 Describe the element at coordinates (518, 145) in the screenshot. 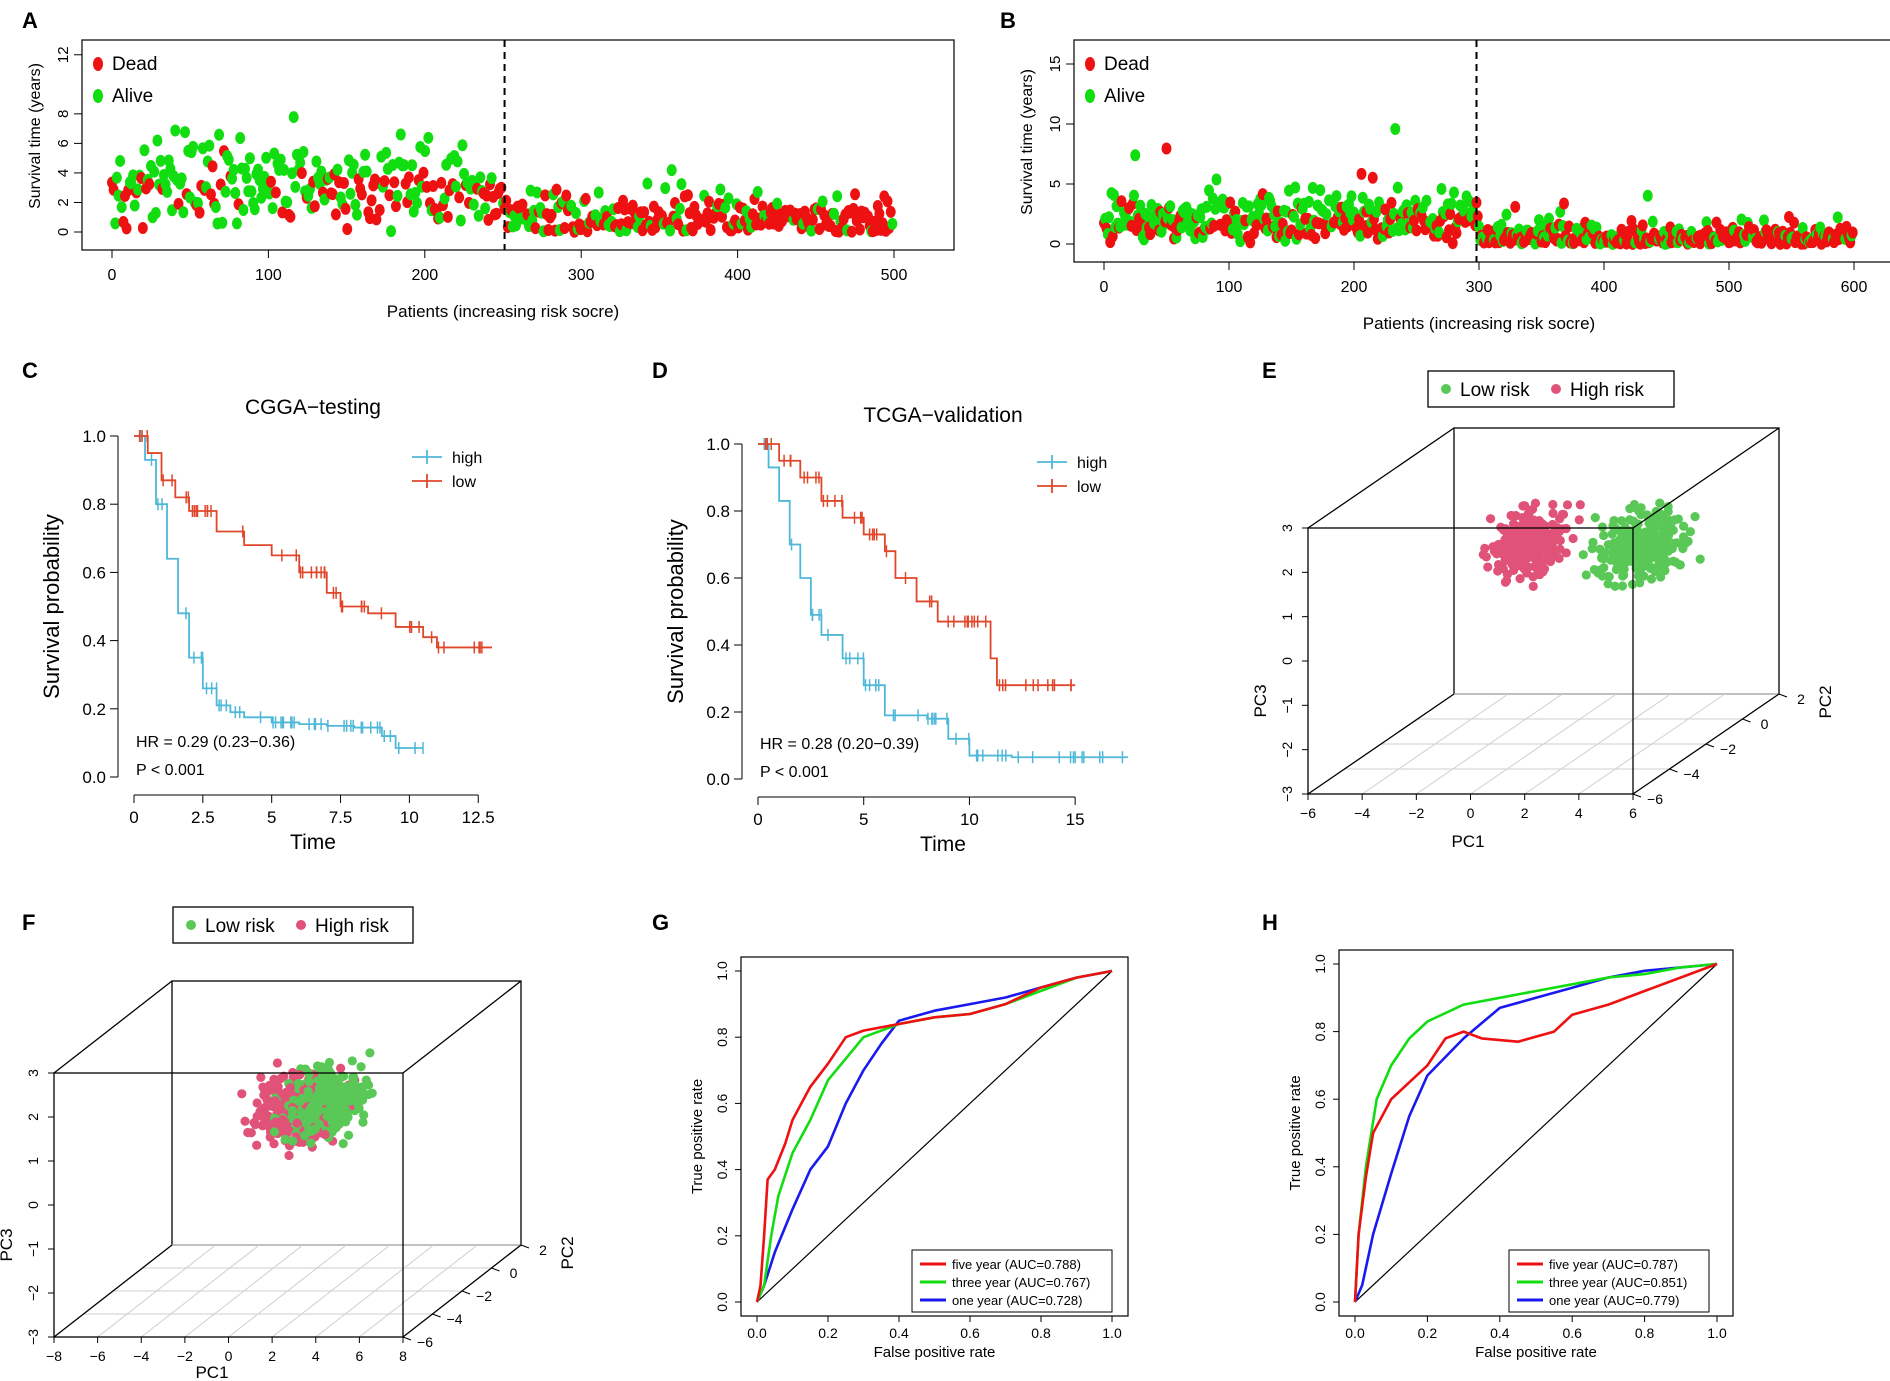

I see `plot-frame` at that location.